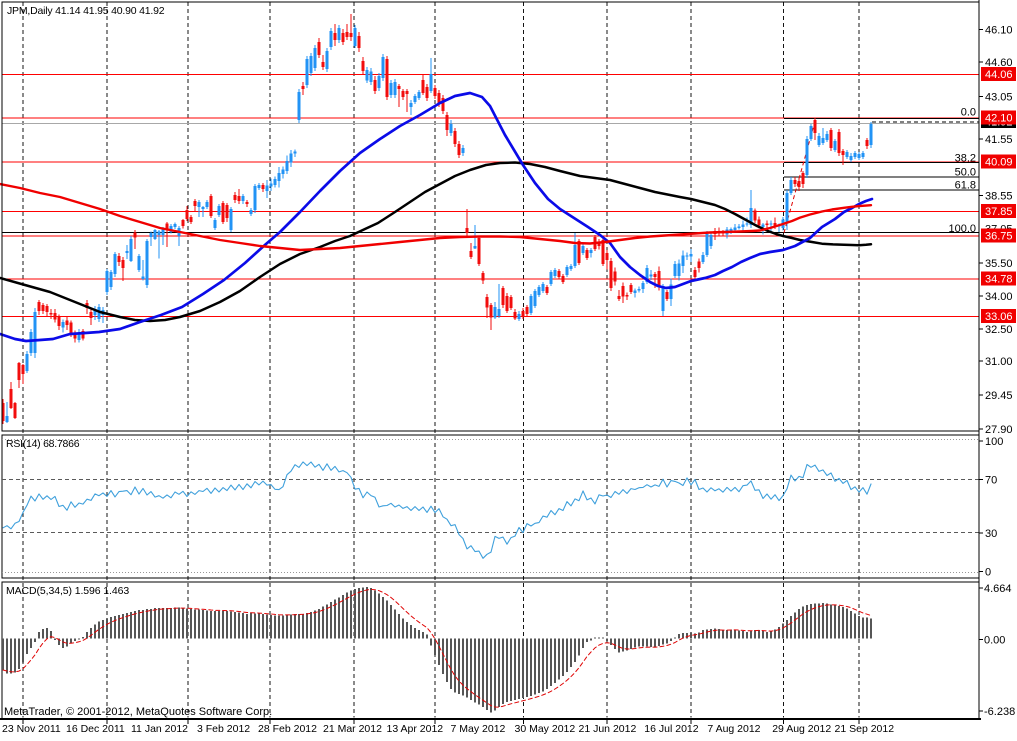 Image resolution: width=1017 pixels, height=741 pixels. What do you see at coordinates (865, 729) in the screenshot?
I see `svg-text: 21 Sep 2012` at bounding box center [865, 729].